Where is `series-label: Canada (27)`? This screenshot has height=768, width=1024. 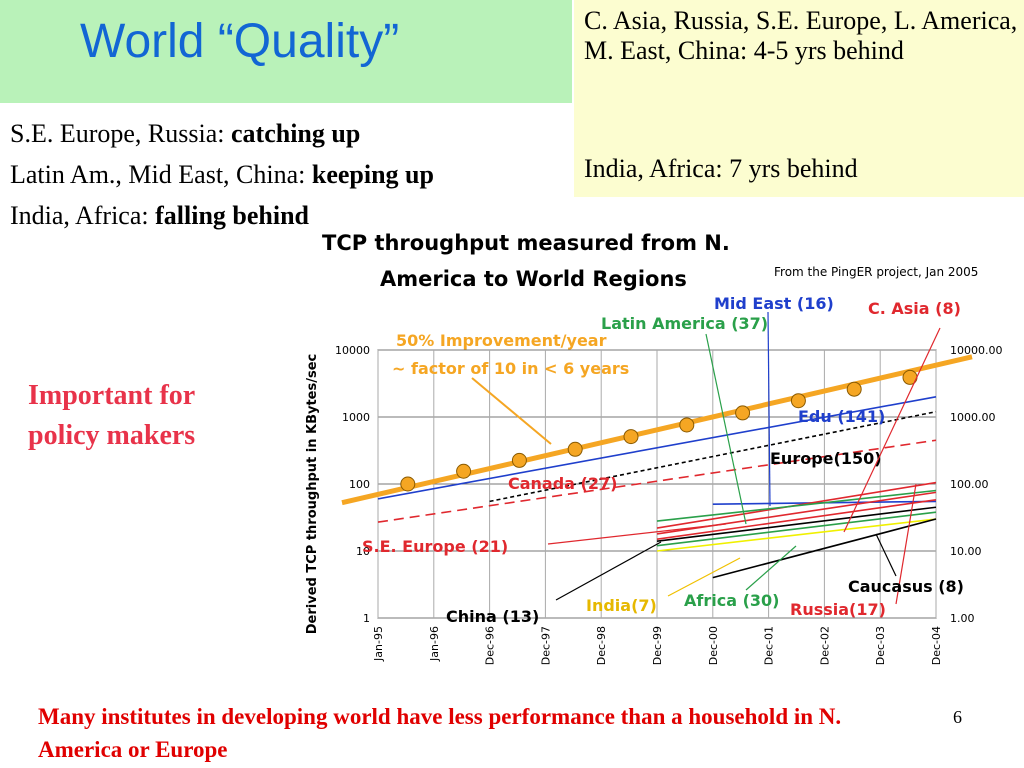
series-label: Canada (27) is located at coordinates (562, 483).